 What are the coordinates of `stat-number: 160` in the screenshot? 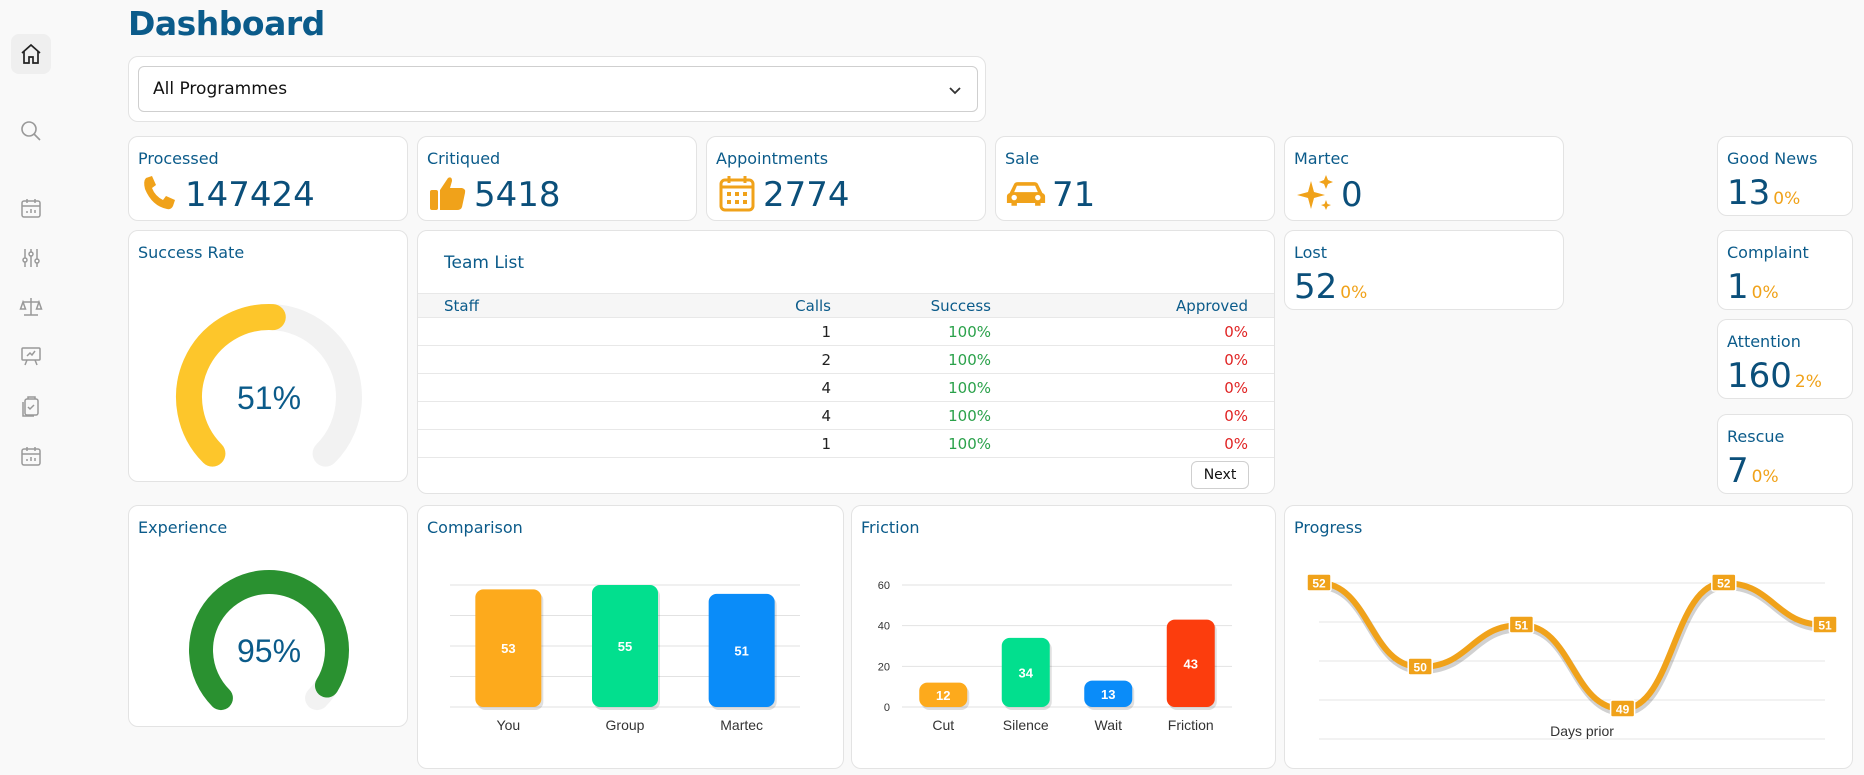 It's located at (1759, 376).